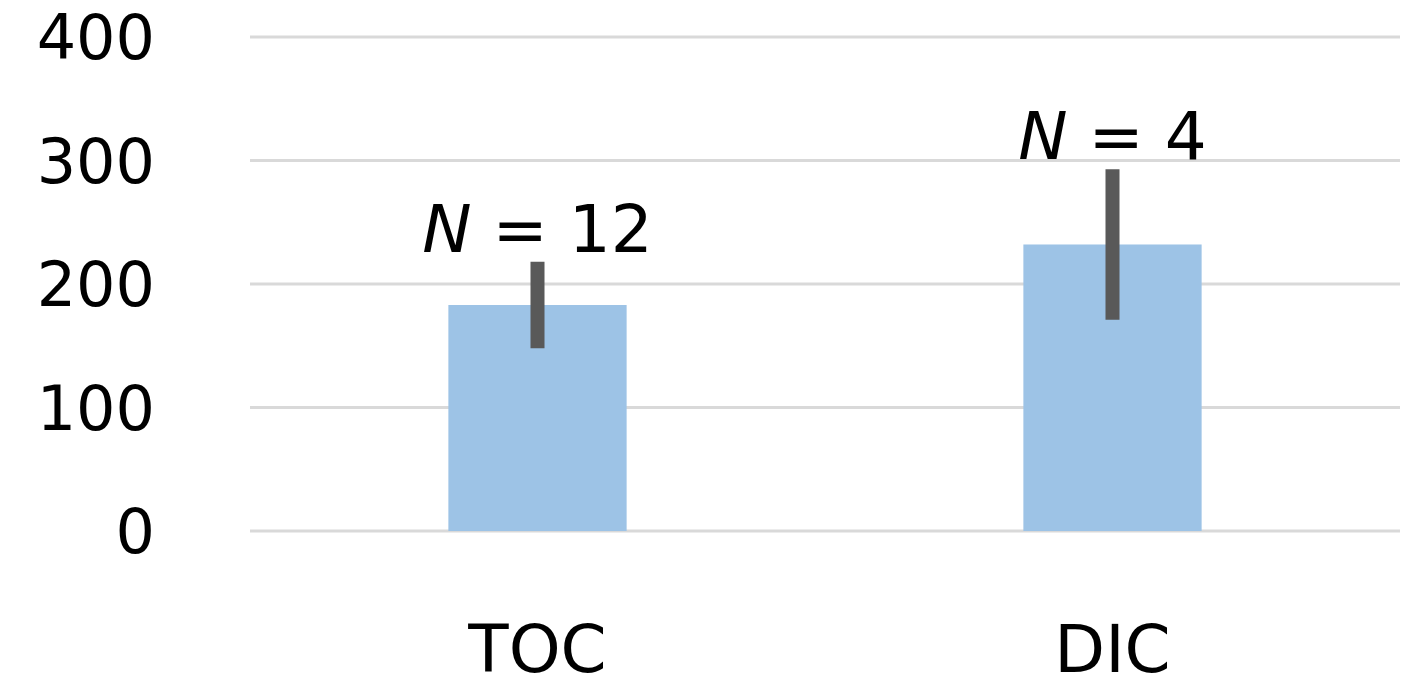 This screenshot has height=682, width=1409. What do you see at coordinates (537, 229) in the screenshot?
I see `annotation: N = 12` at bounding box center [537, 229].